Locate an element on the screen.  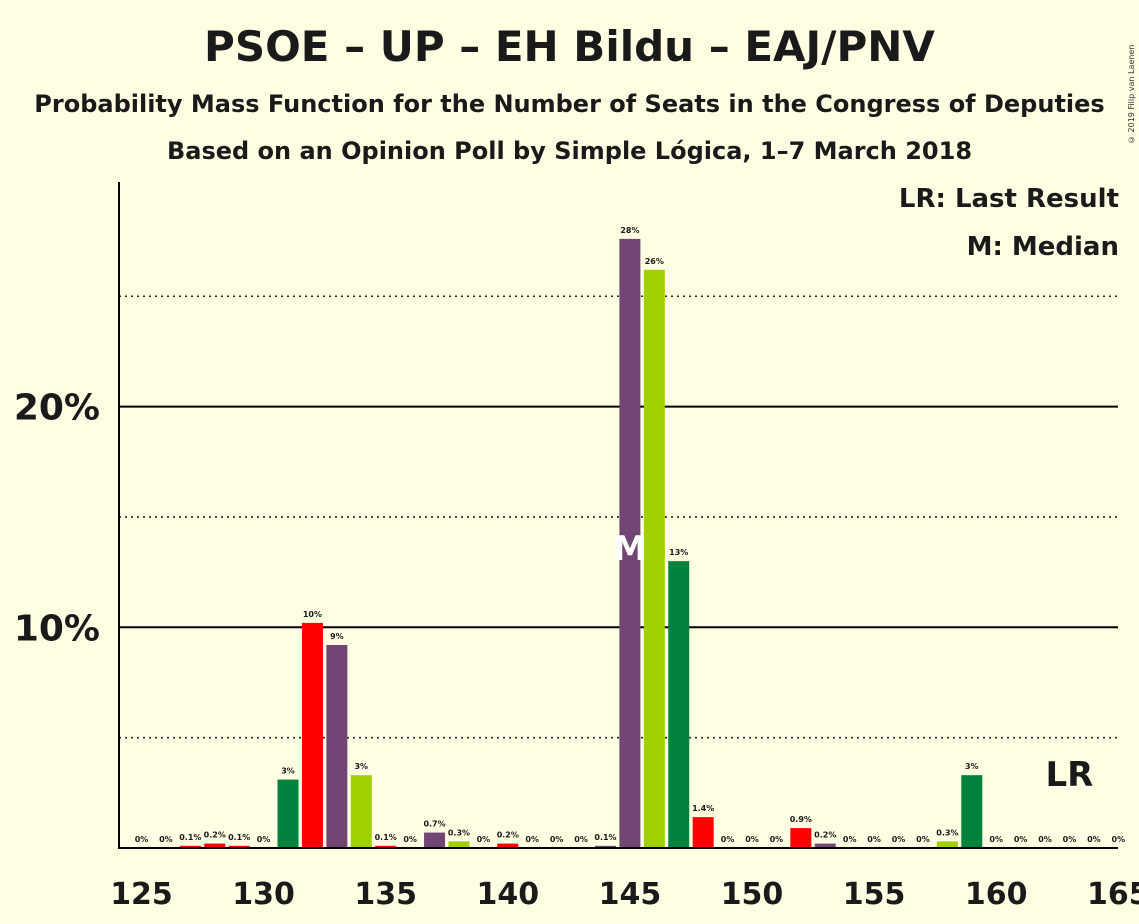
x-tick-label: 140 is located at coordinates (507, 894).